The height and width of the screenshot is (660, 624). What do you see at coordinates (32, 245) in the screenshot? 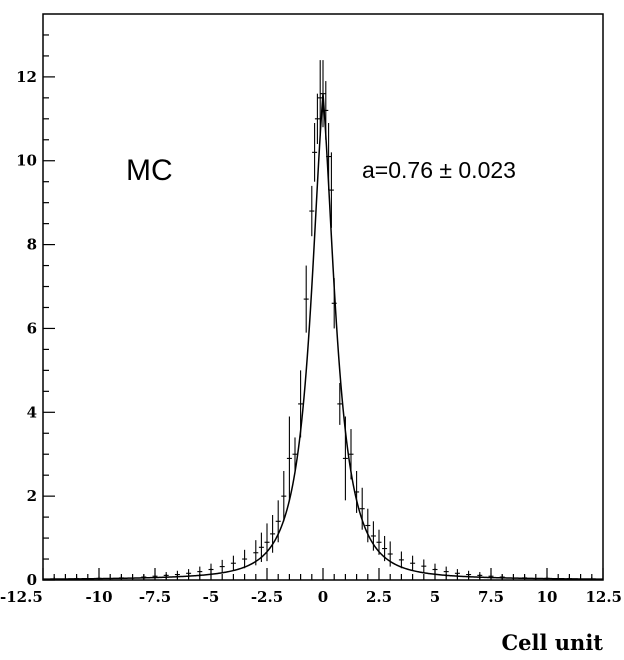
I see `y-tick-label: 8` at bounding box center [32, 245].